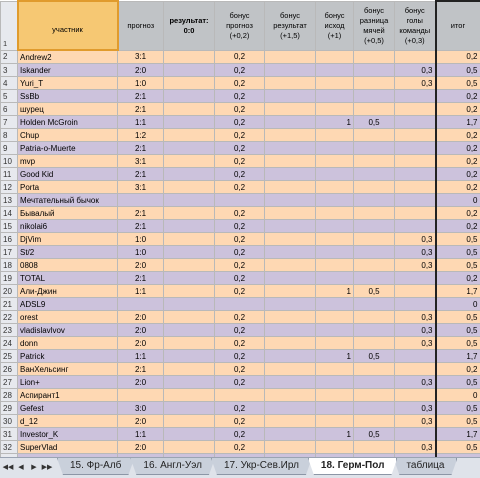 The width and height of the screenshot is (480, 478). What do you see at coordinates (21, 467) in the screenshot?
I see `prev-sheet-icon: ◀` at bounding box center [21, 467].